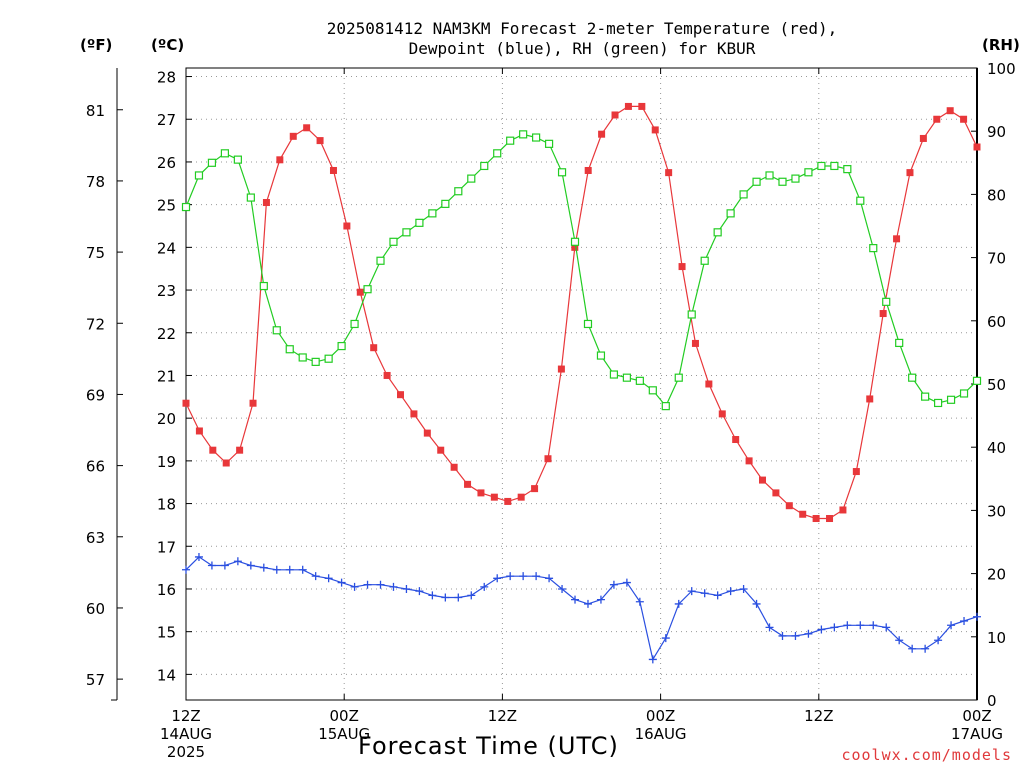  Describe the element at coordinates (996, 448) in the screenshot. I see `rh-tick-label: 40` at that location.